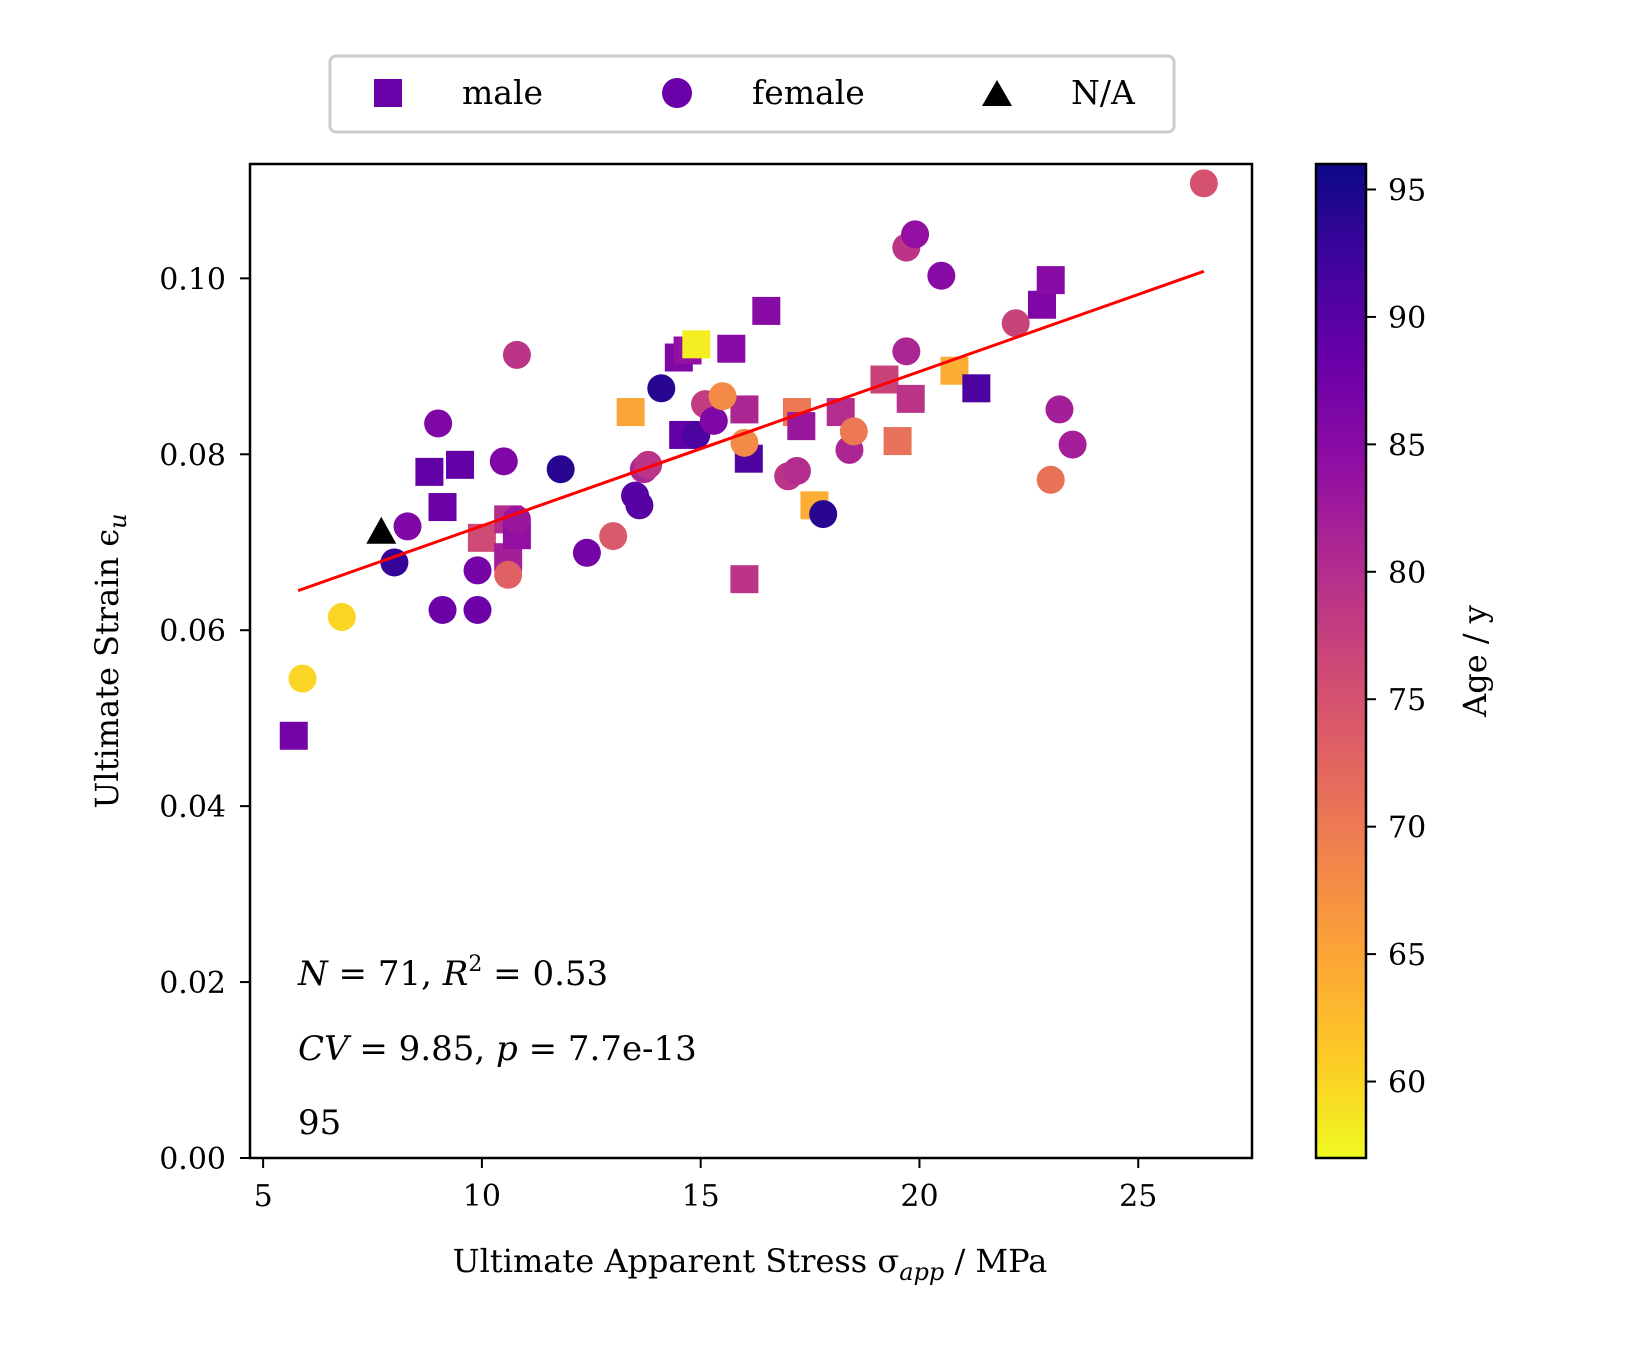 The image size is (1650, 1350). What do you see at coordinates (502, 92) in the screenshot?
I see `legend-label-male: male` at bounding box center [502, 92].